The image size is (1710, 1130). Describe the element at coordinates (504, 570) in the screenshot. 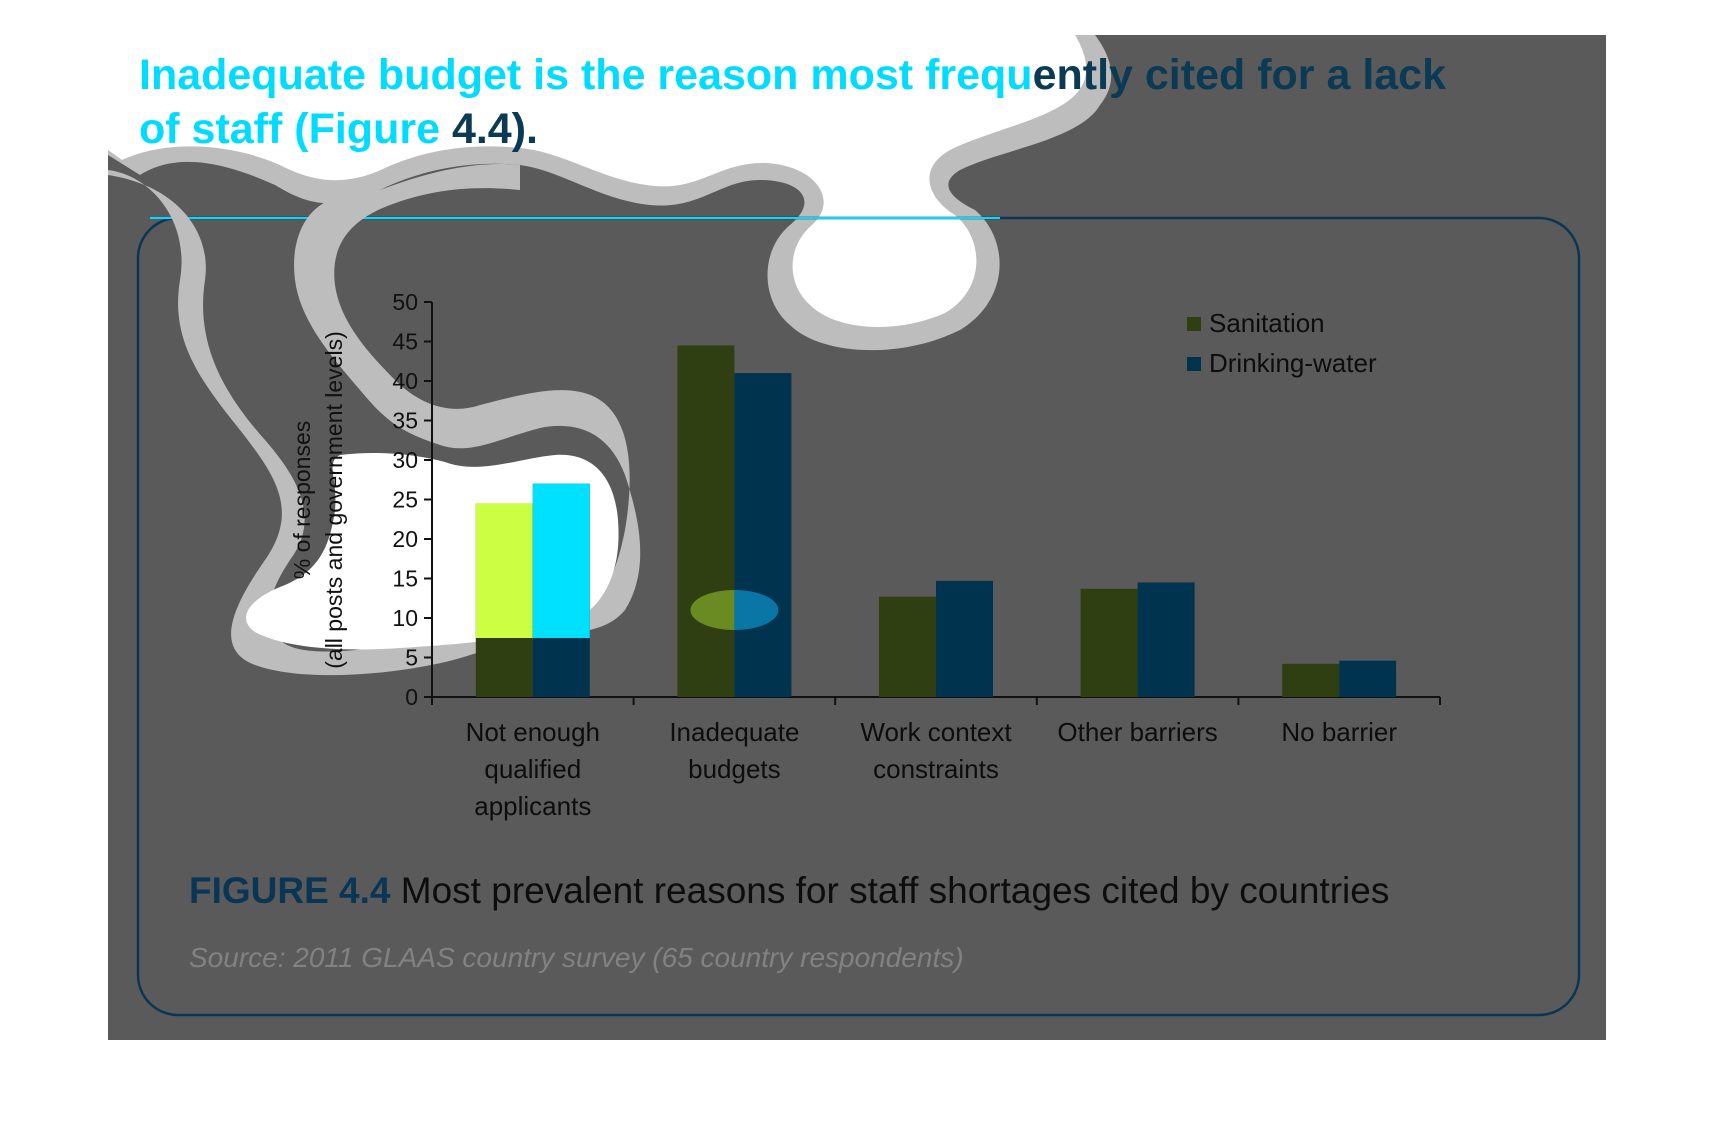

I see `bar-highlight-sanitation` at that location.